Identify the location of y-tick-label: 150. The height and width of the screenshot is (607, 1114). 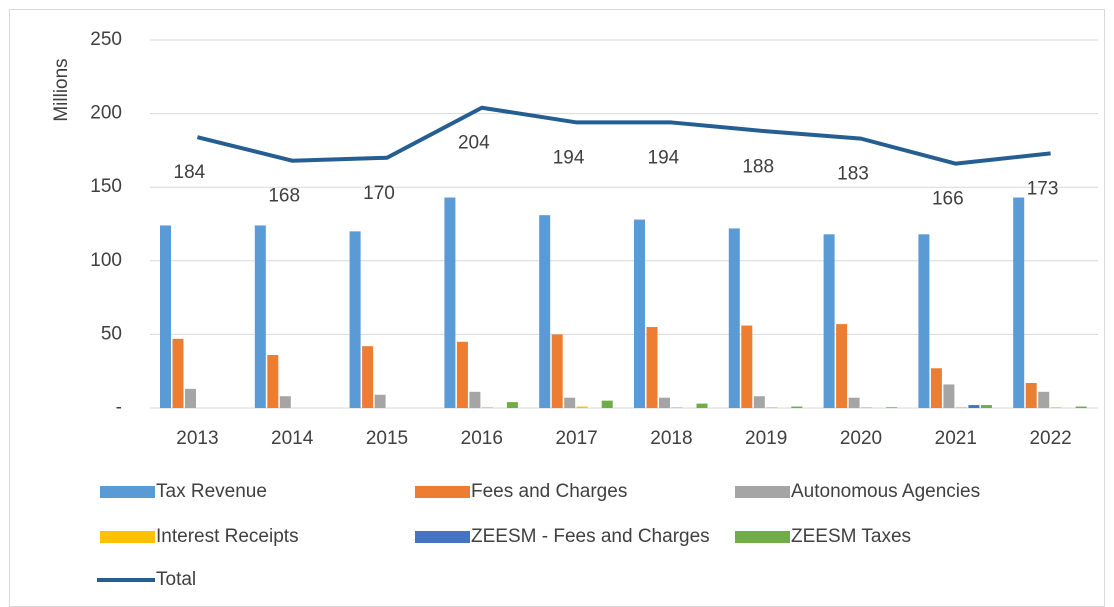
(106, 186).